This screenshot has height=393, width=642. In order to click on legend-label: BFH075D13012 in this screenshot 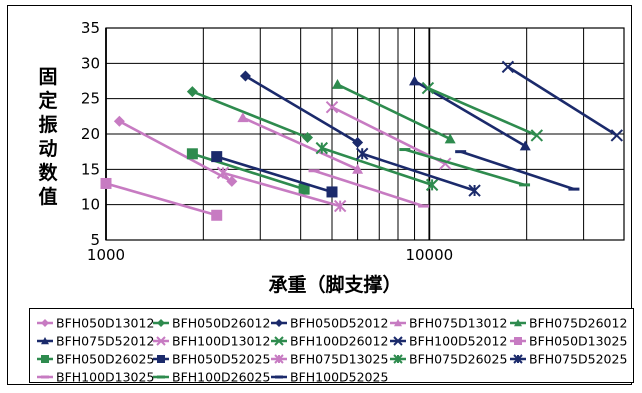, I will do `click(458, 323)`.